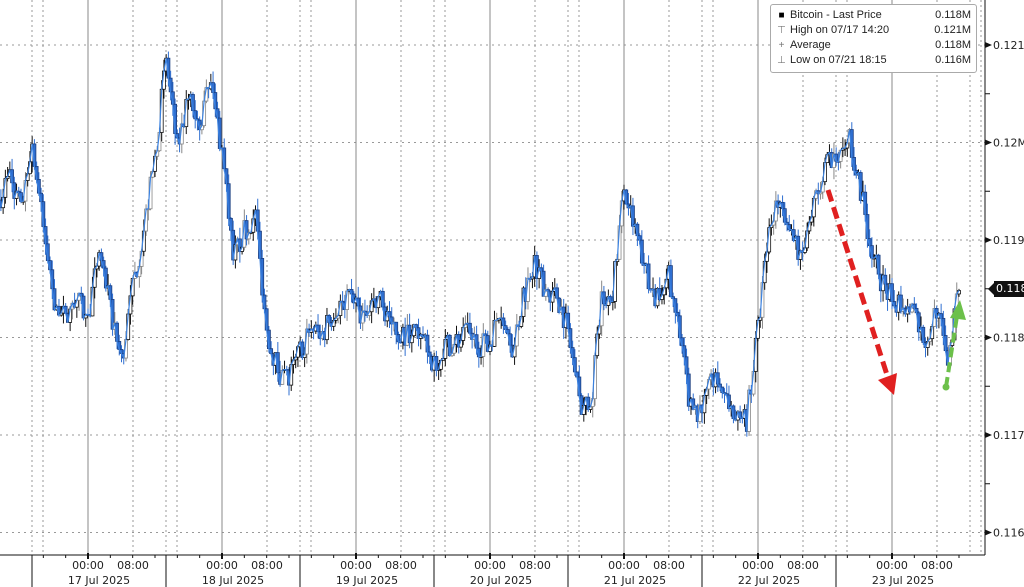  Describe the element at coordinates (887, 384) in the screenshot. I see `red-arrowhead` at that location.